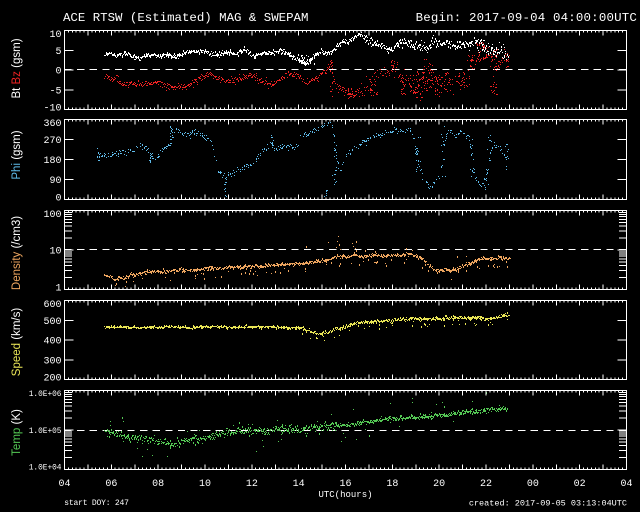 The height and width of the screenshot is (512, 640). Describe the element at coordinates (52, 342) in the screenshot. I see `svg-text: 400` at that location.